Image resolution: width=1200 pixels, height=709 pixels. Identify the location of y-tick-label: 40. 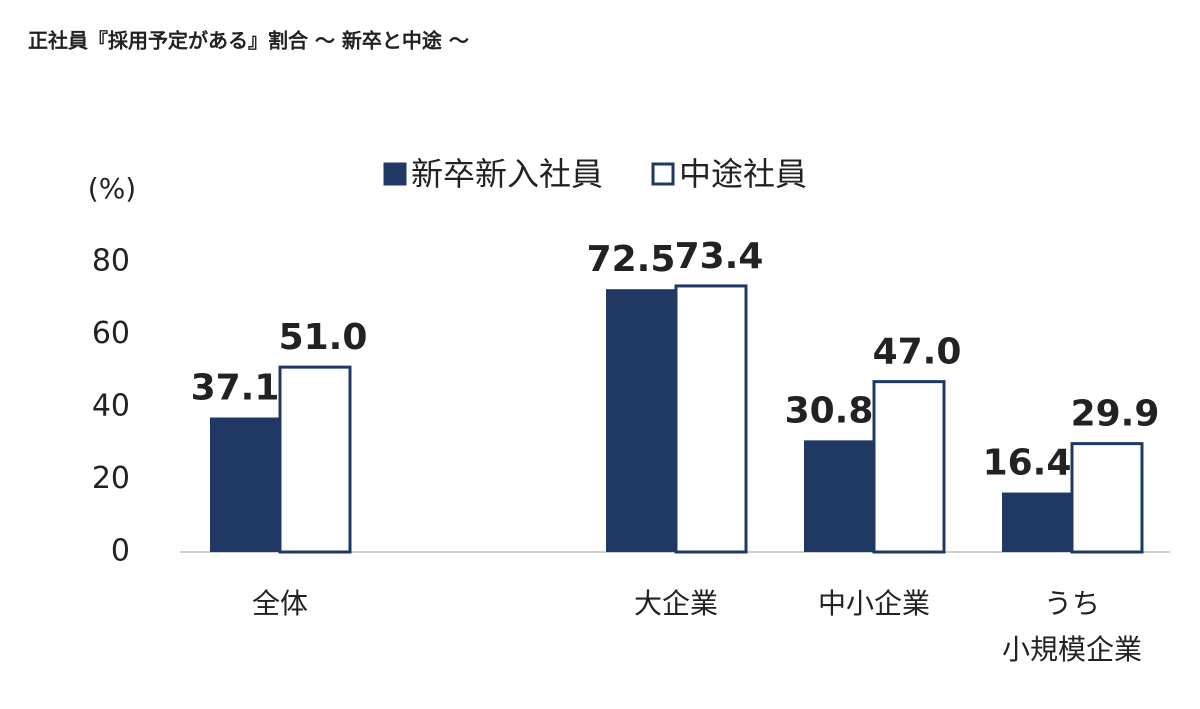
(111, 406).